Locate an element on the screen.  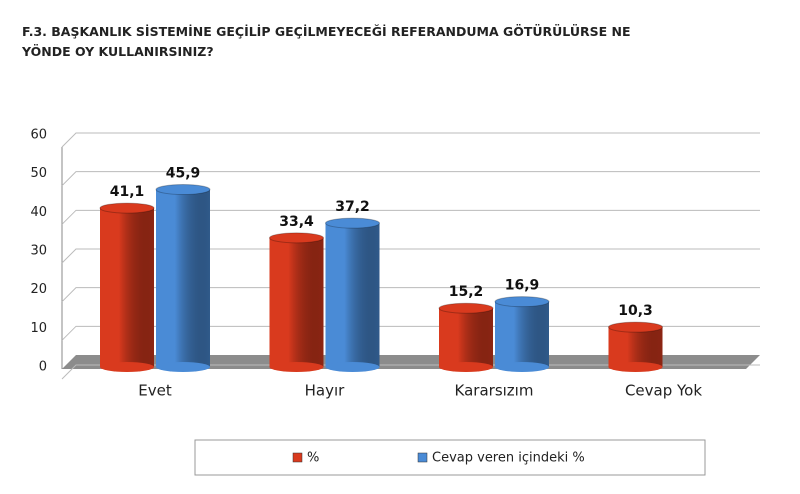
y-tick-label: 20 is located at coordinates (38, 289).